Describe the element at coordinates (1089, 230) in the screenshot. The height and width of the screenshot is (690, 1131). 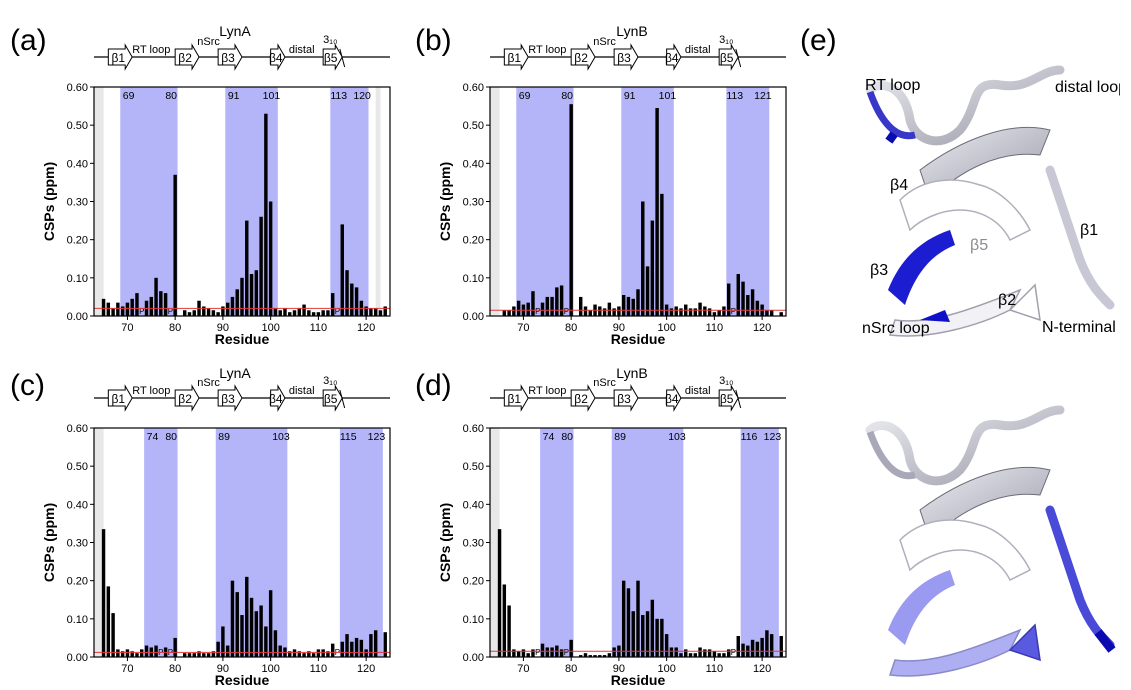
I see `label-beta1: β1` at that location.